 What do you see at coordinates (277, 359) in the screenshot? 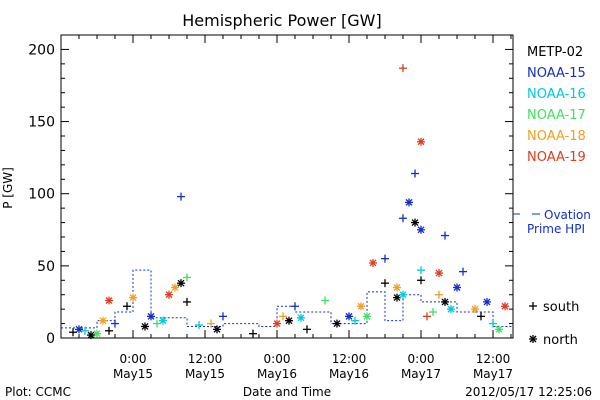
I see `x-tick-time: 0:00` at bounding box center [277, 359].